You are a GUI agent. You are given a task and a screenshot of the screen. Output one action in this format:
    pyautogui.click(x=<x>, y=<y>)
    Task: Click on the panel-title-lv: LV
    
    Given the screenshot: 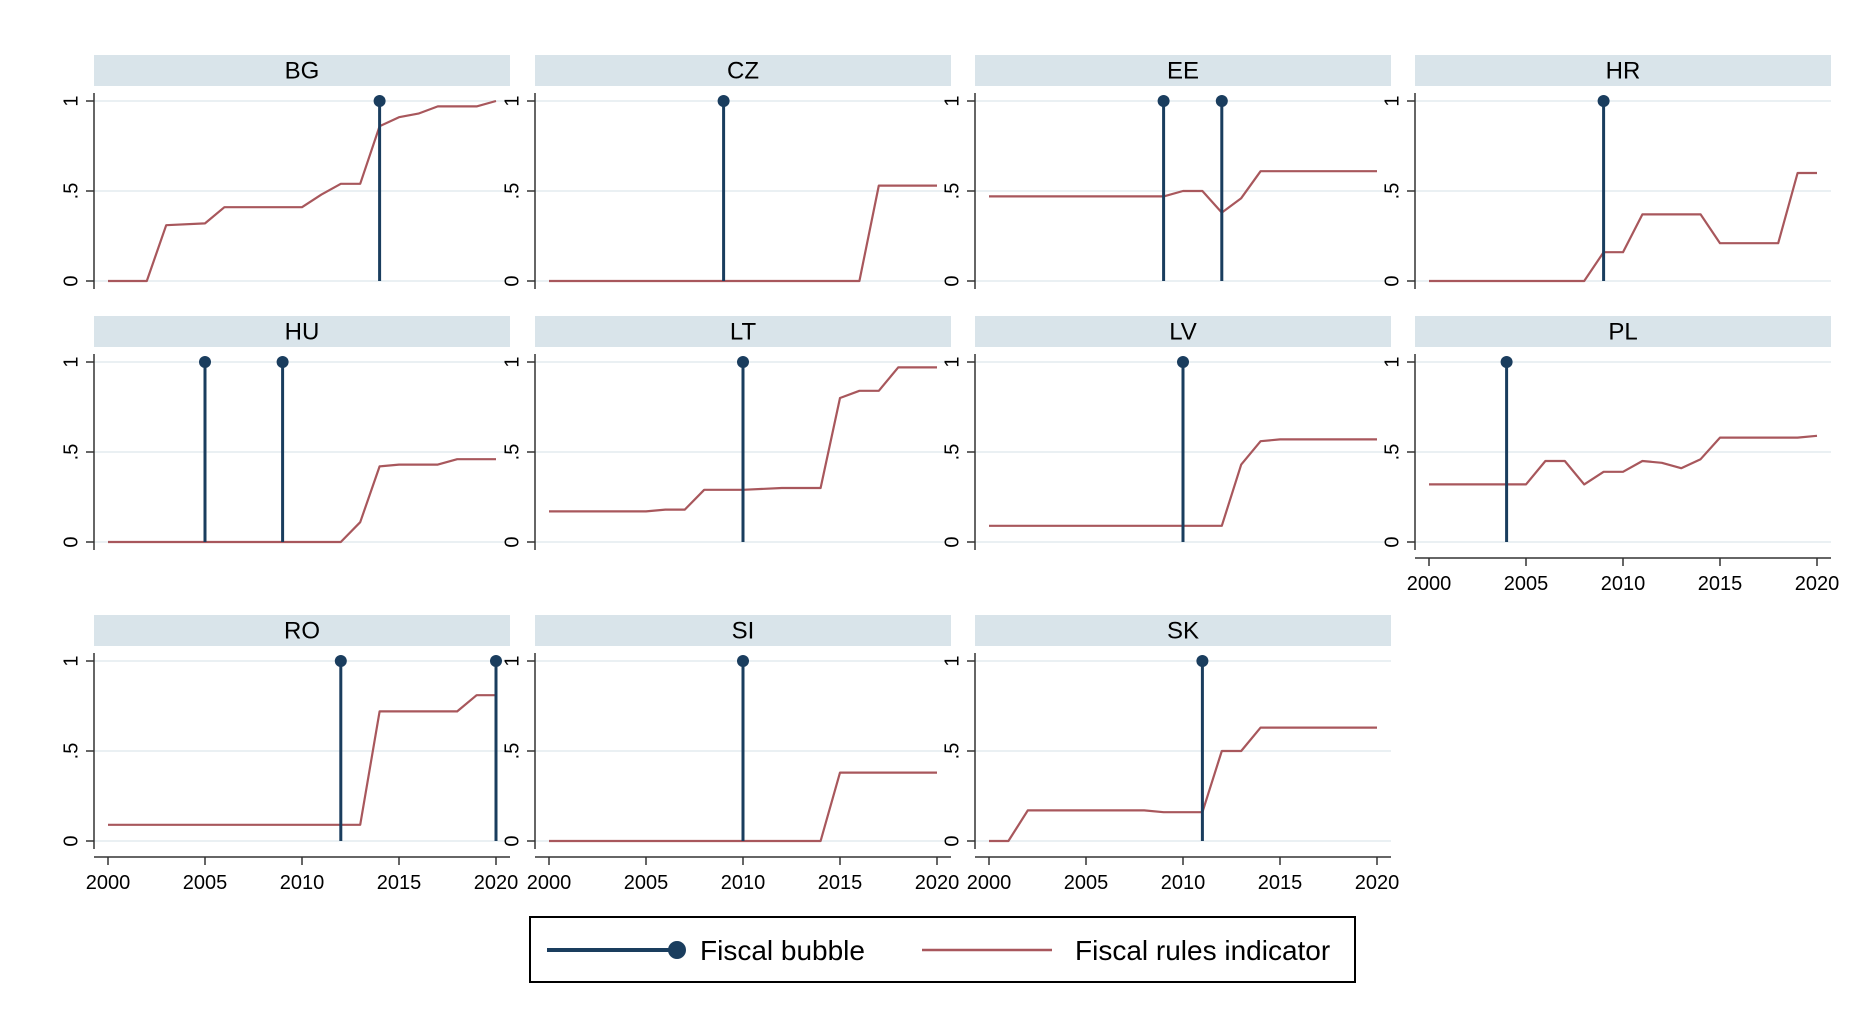 What is the action you would take?
    pyautogui.click(x=1183, y=332)
    